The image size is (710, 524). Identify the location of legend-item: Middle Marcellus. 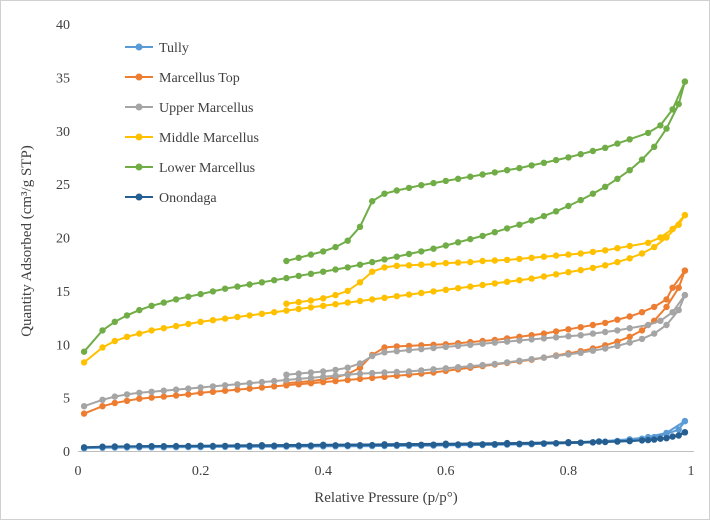
(192, 138).